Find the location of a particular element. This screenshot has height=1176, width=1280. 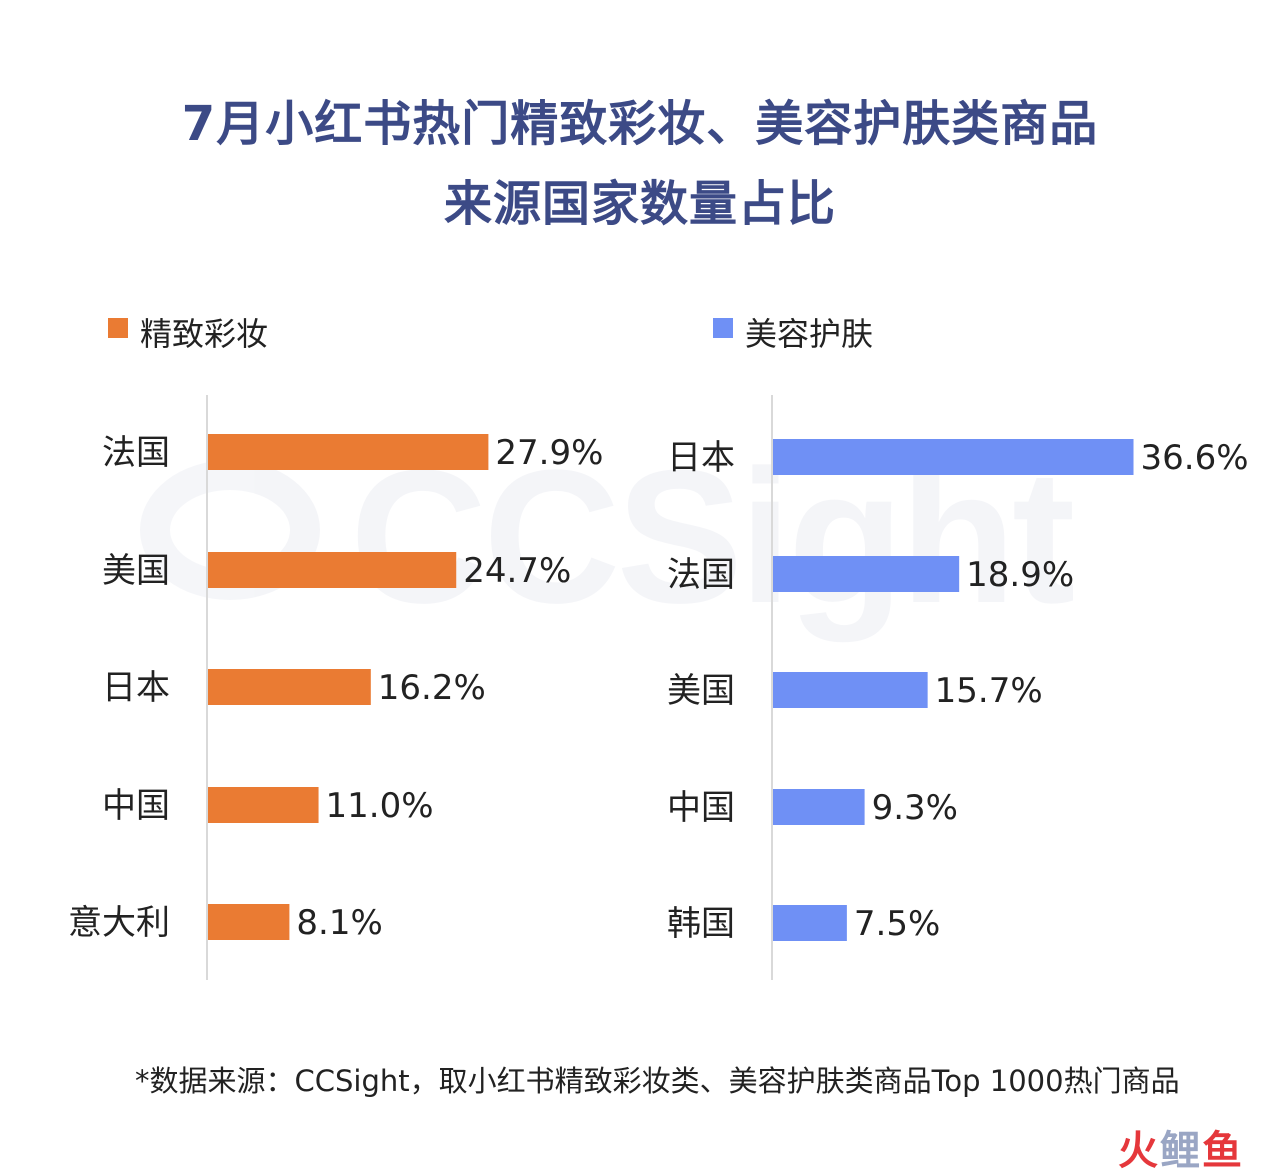

legend-label-2: 美容护肤 is located at coordinates (809, 334).